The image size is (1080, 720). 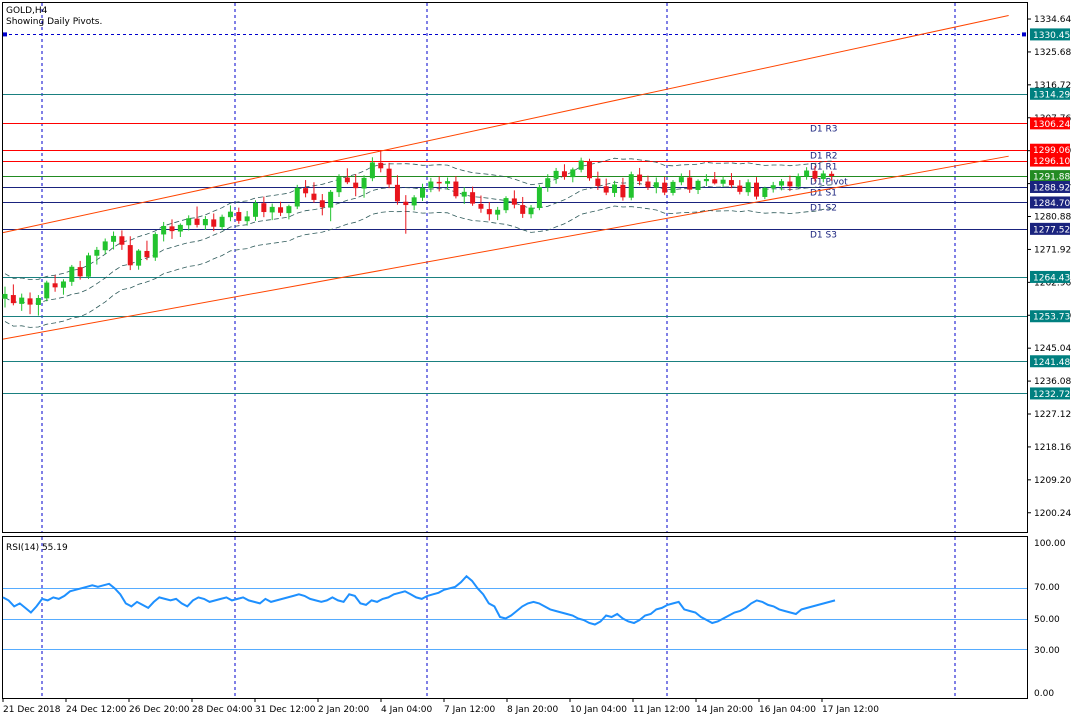 What do you see at coordinates (1050, 544) in the screenshot?
I see `rsi-scale-100: 100.00` at bounding box center [1050, 544].